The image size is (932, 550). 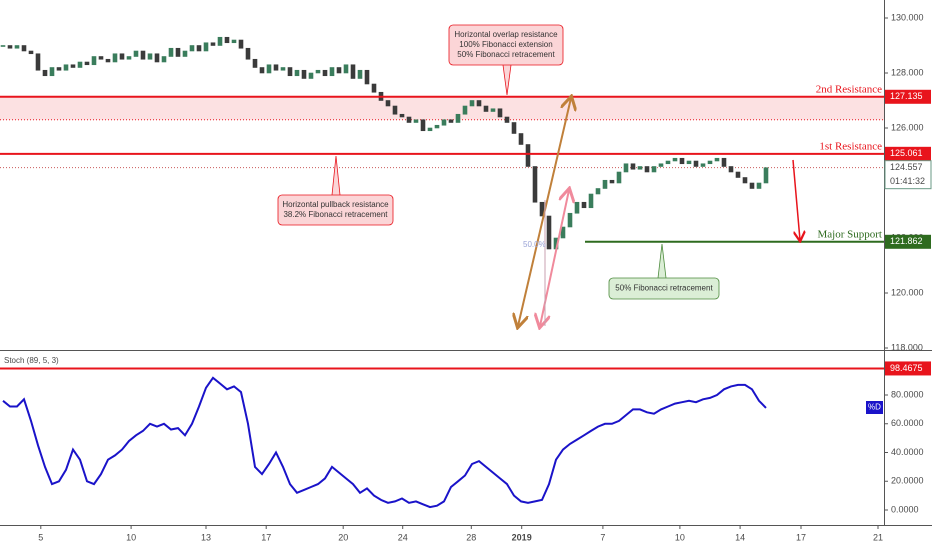 I want to click on stoch-level-box, so click(x=908, y=368).